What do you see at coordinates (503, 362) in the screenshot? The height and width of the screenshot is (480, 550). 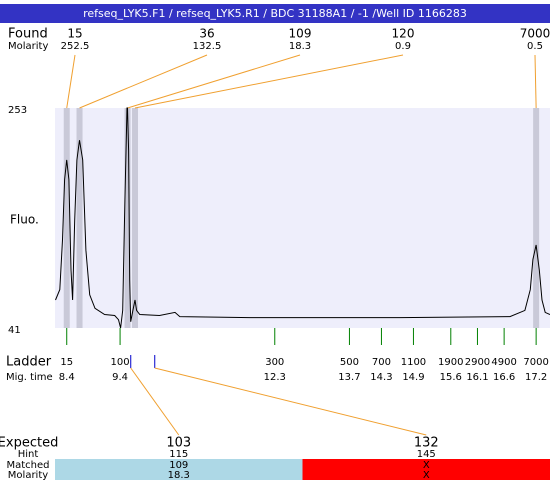 I see `ladder-size: 4900` at bounding box center [503, 362].